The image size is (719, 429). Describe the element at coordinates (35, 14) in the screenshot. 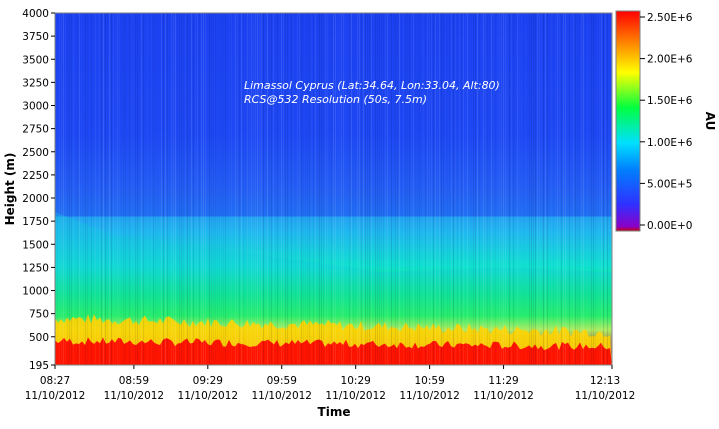

I see `y-tick-label: 4000` at that location.